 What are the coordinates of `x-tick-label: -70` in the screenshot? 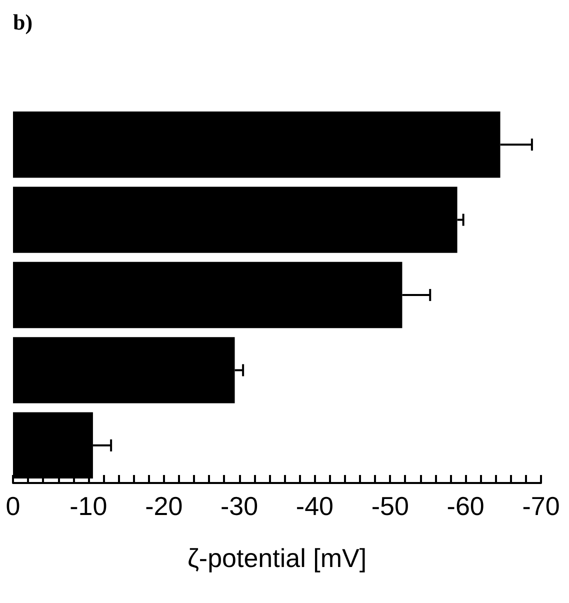 It's located at (541, 506).